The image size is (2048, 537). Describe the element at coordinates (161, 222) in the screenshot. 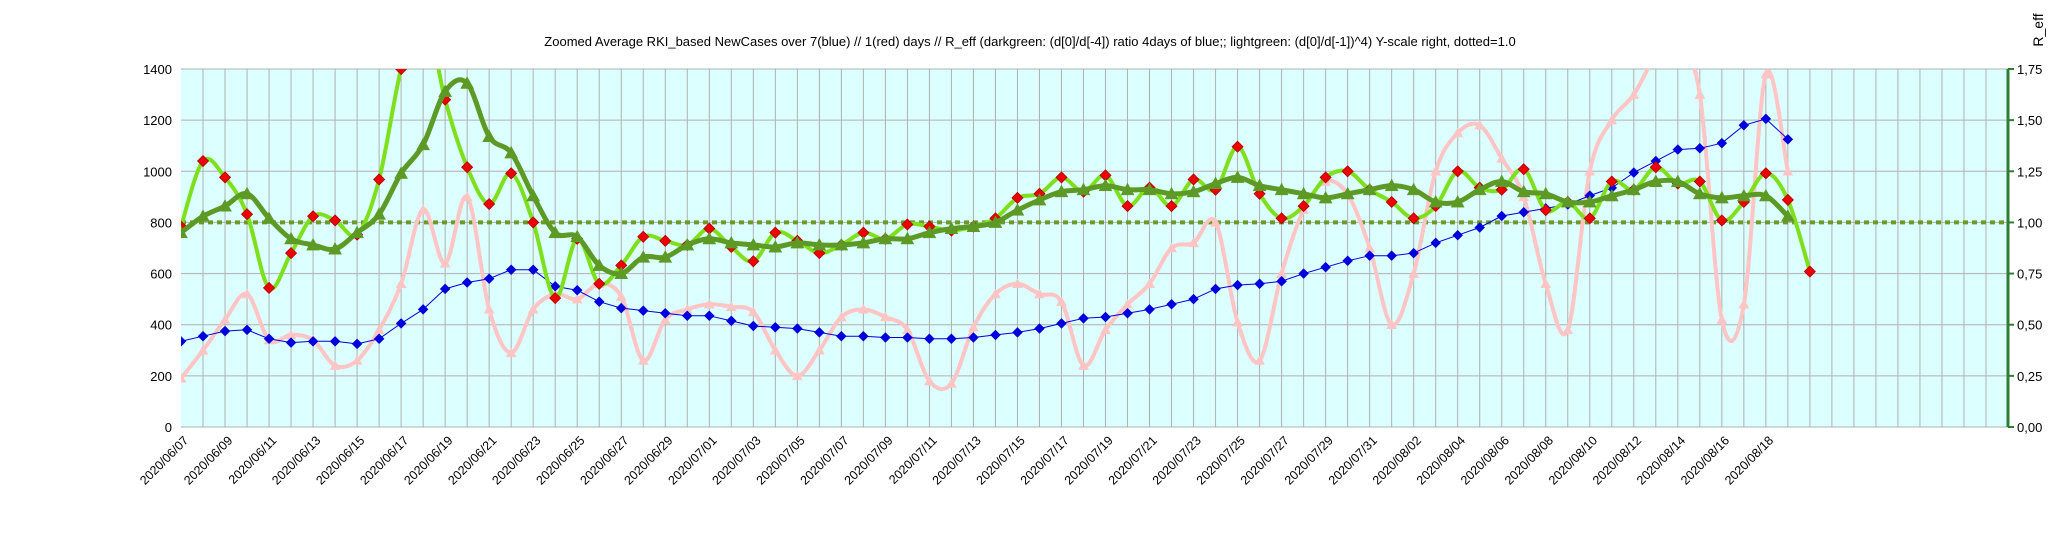

I see `y-tick-label: 800` at that location.